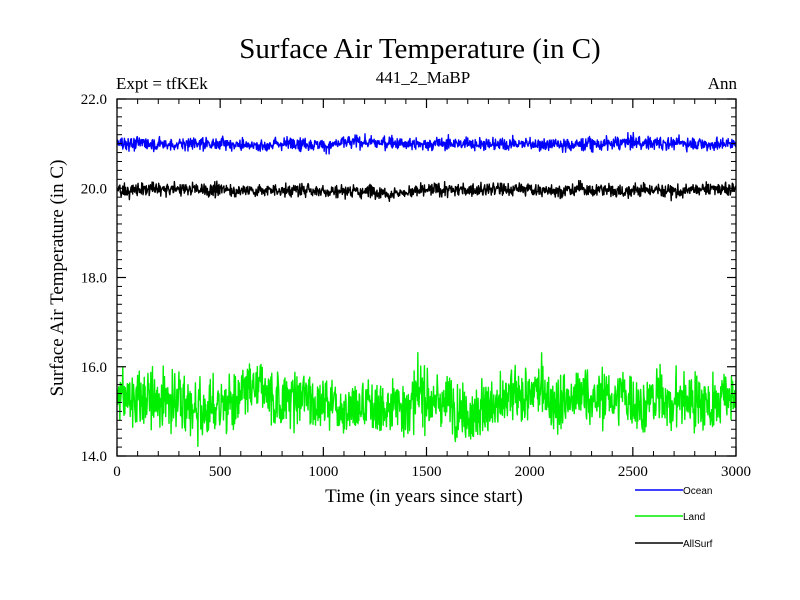 This screenshot has height=600, width=800. I want to click on legend: Ocean Land AllSurf, so click(674, 518).